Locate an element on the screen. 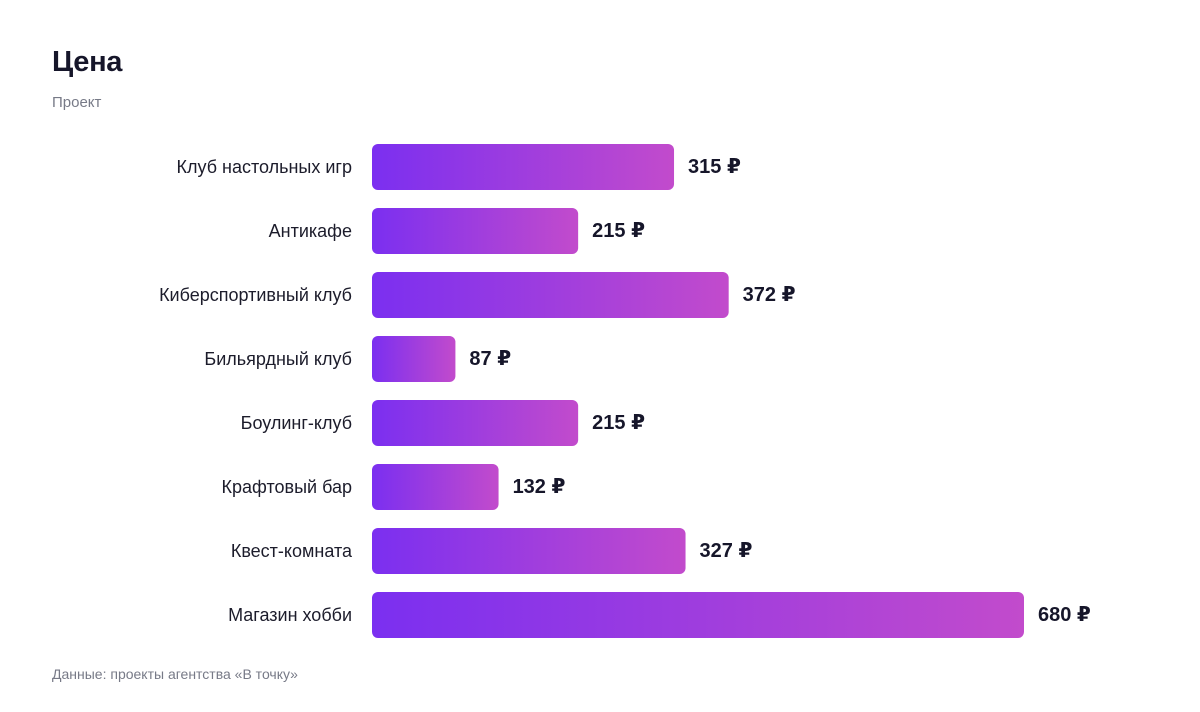 The width and height of the screenshot is (1200, 712). bar-row: Боулинг-клуб 215 ₽ is located at coordinates (443, 423).